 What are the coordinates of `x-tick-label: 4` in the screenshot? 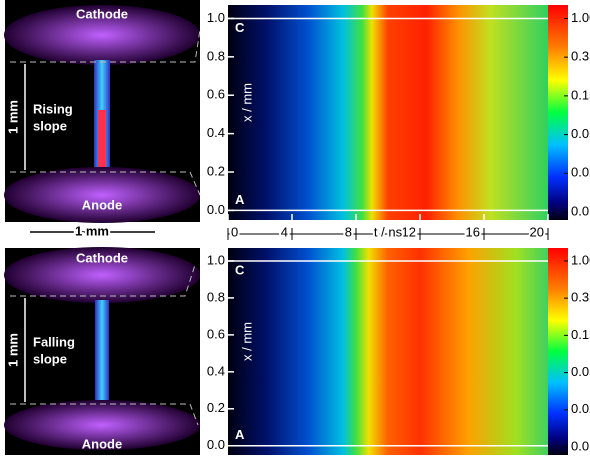 It's located at (284, 231).